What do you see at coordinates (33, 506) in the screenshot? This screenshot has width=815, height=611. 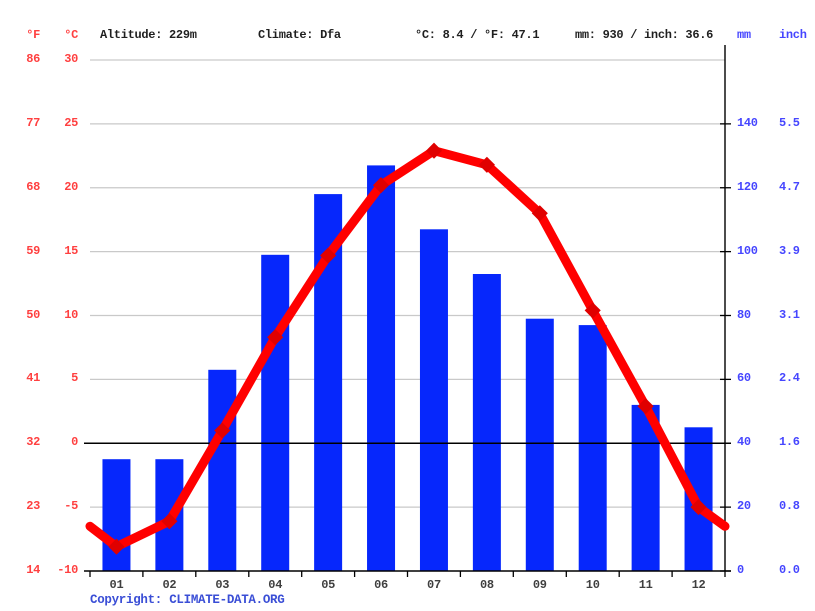 I see `fahrenheit-tick-label: 23` at bounding box center [33, 506].